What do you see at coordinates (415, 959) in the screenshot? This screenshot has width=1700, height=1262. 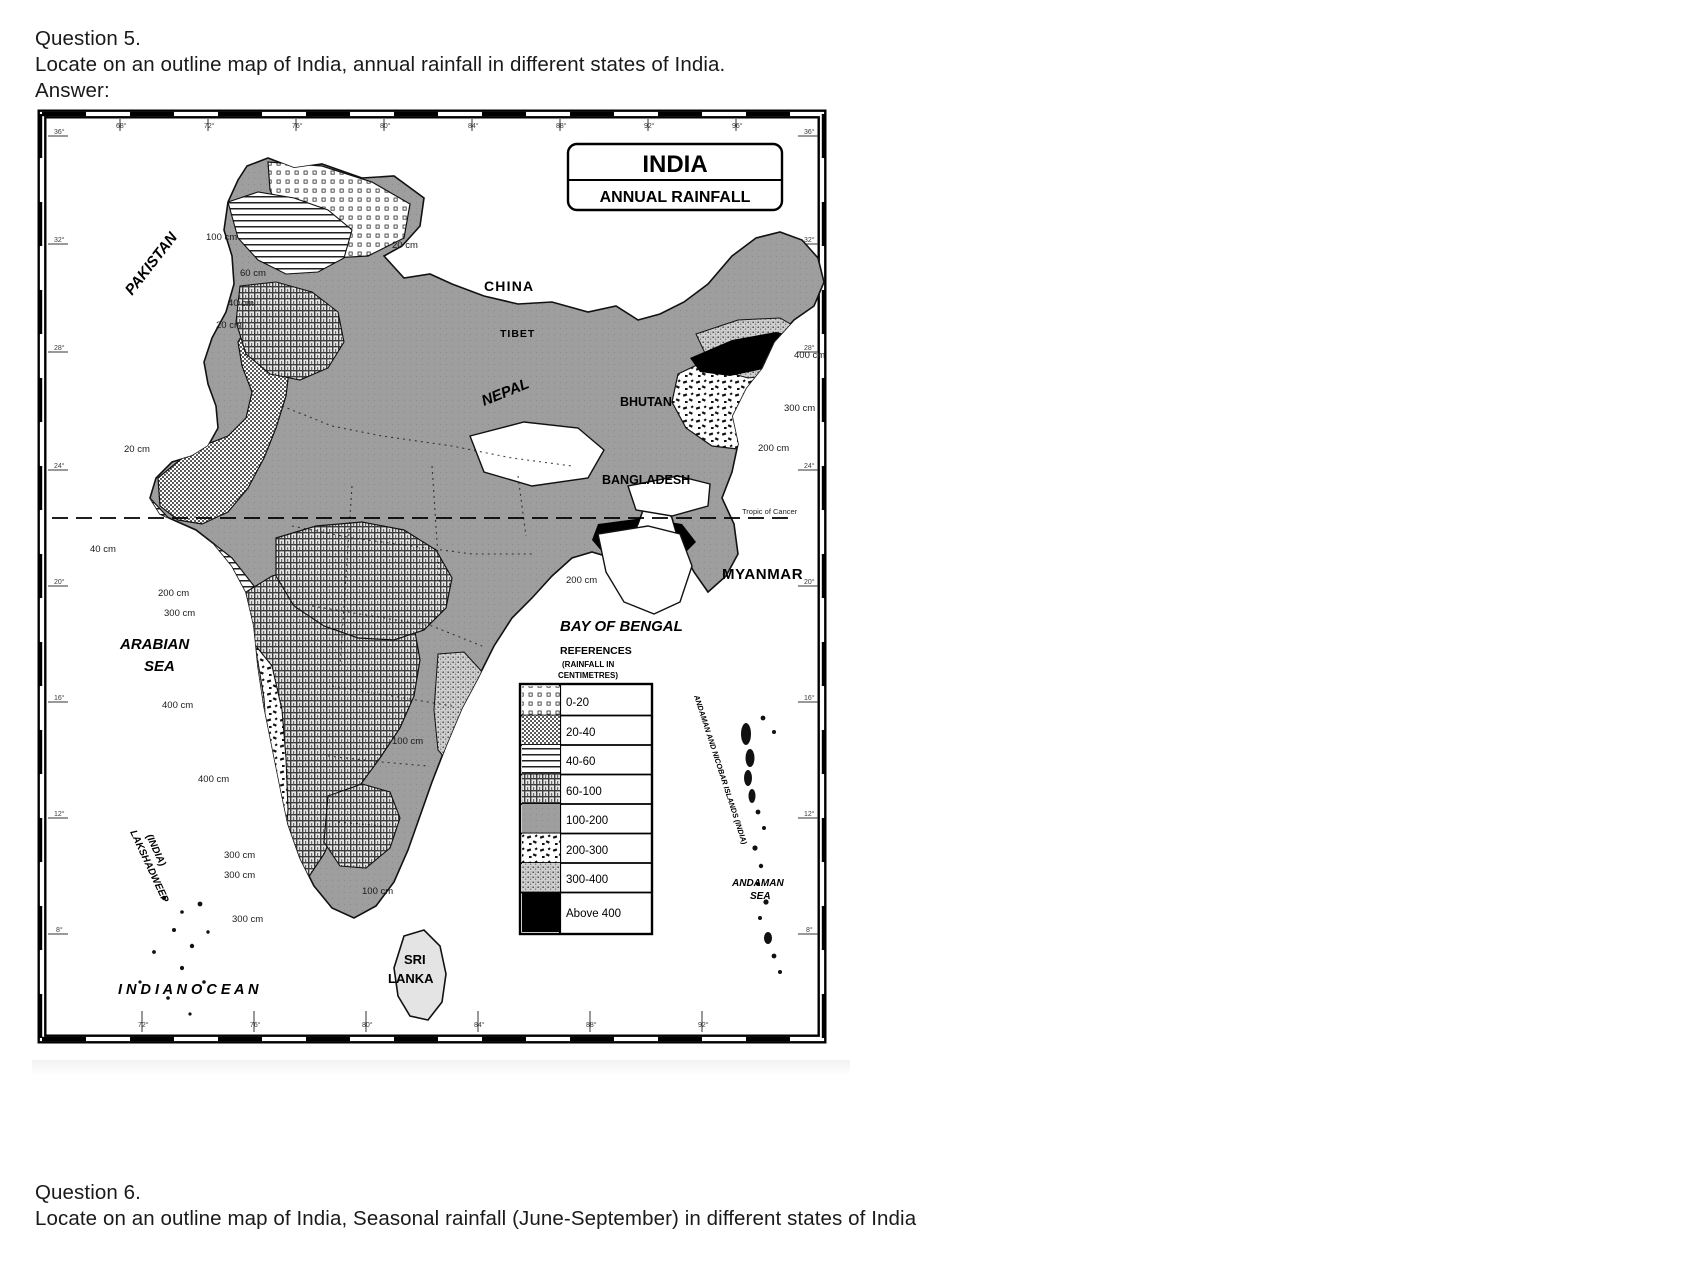 I see `label-sri-lanka-line1: SRI` at bounding box center [415, 959].